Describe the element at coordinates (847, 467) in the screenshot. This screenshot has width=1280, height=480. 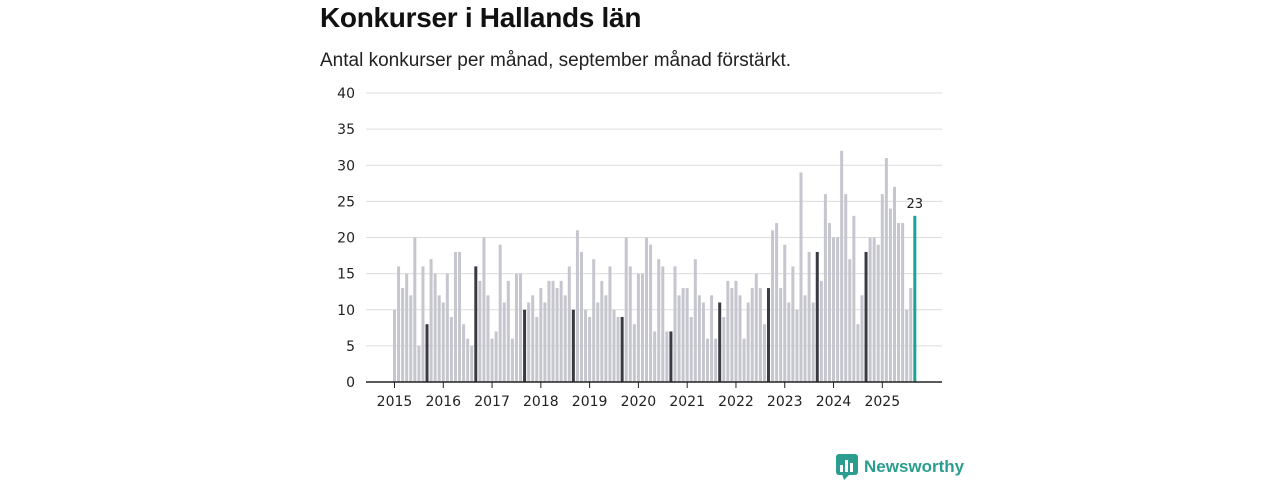
I see `bar-chart-logo-icon` at that location.